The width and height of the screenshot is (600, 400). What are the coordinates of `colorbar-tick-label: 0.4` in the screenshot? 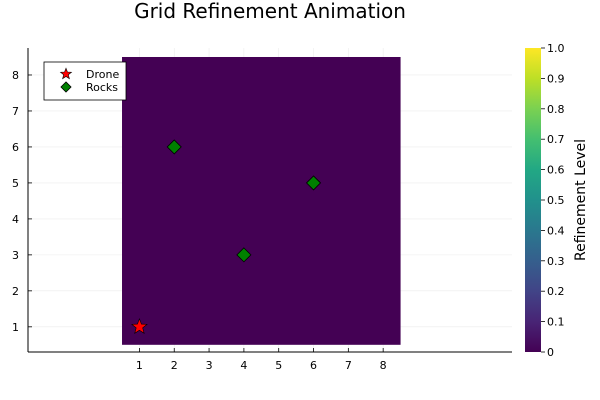 It's located at (556, 230).